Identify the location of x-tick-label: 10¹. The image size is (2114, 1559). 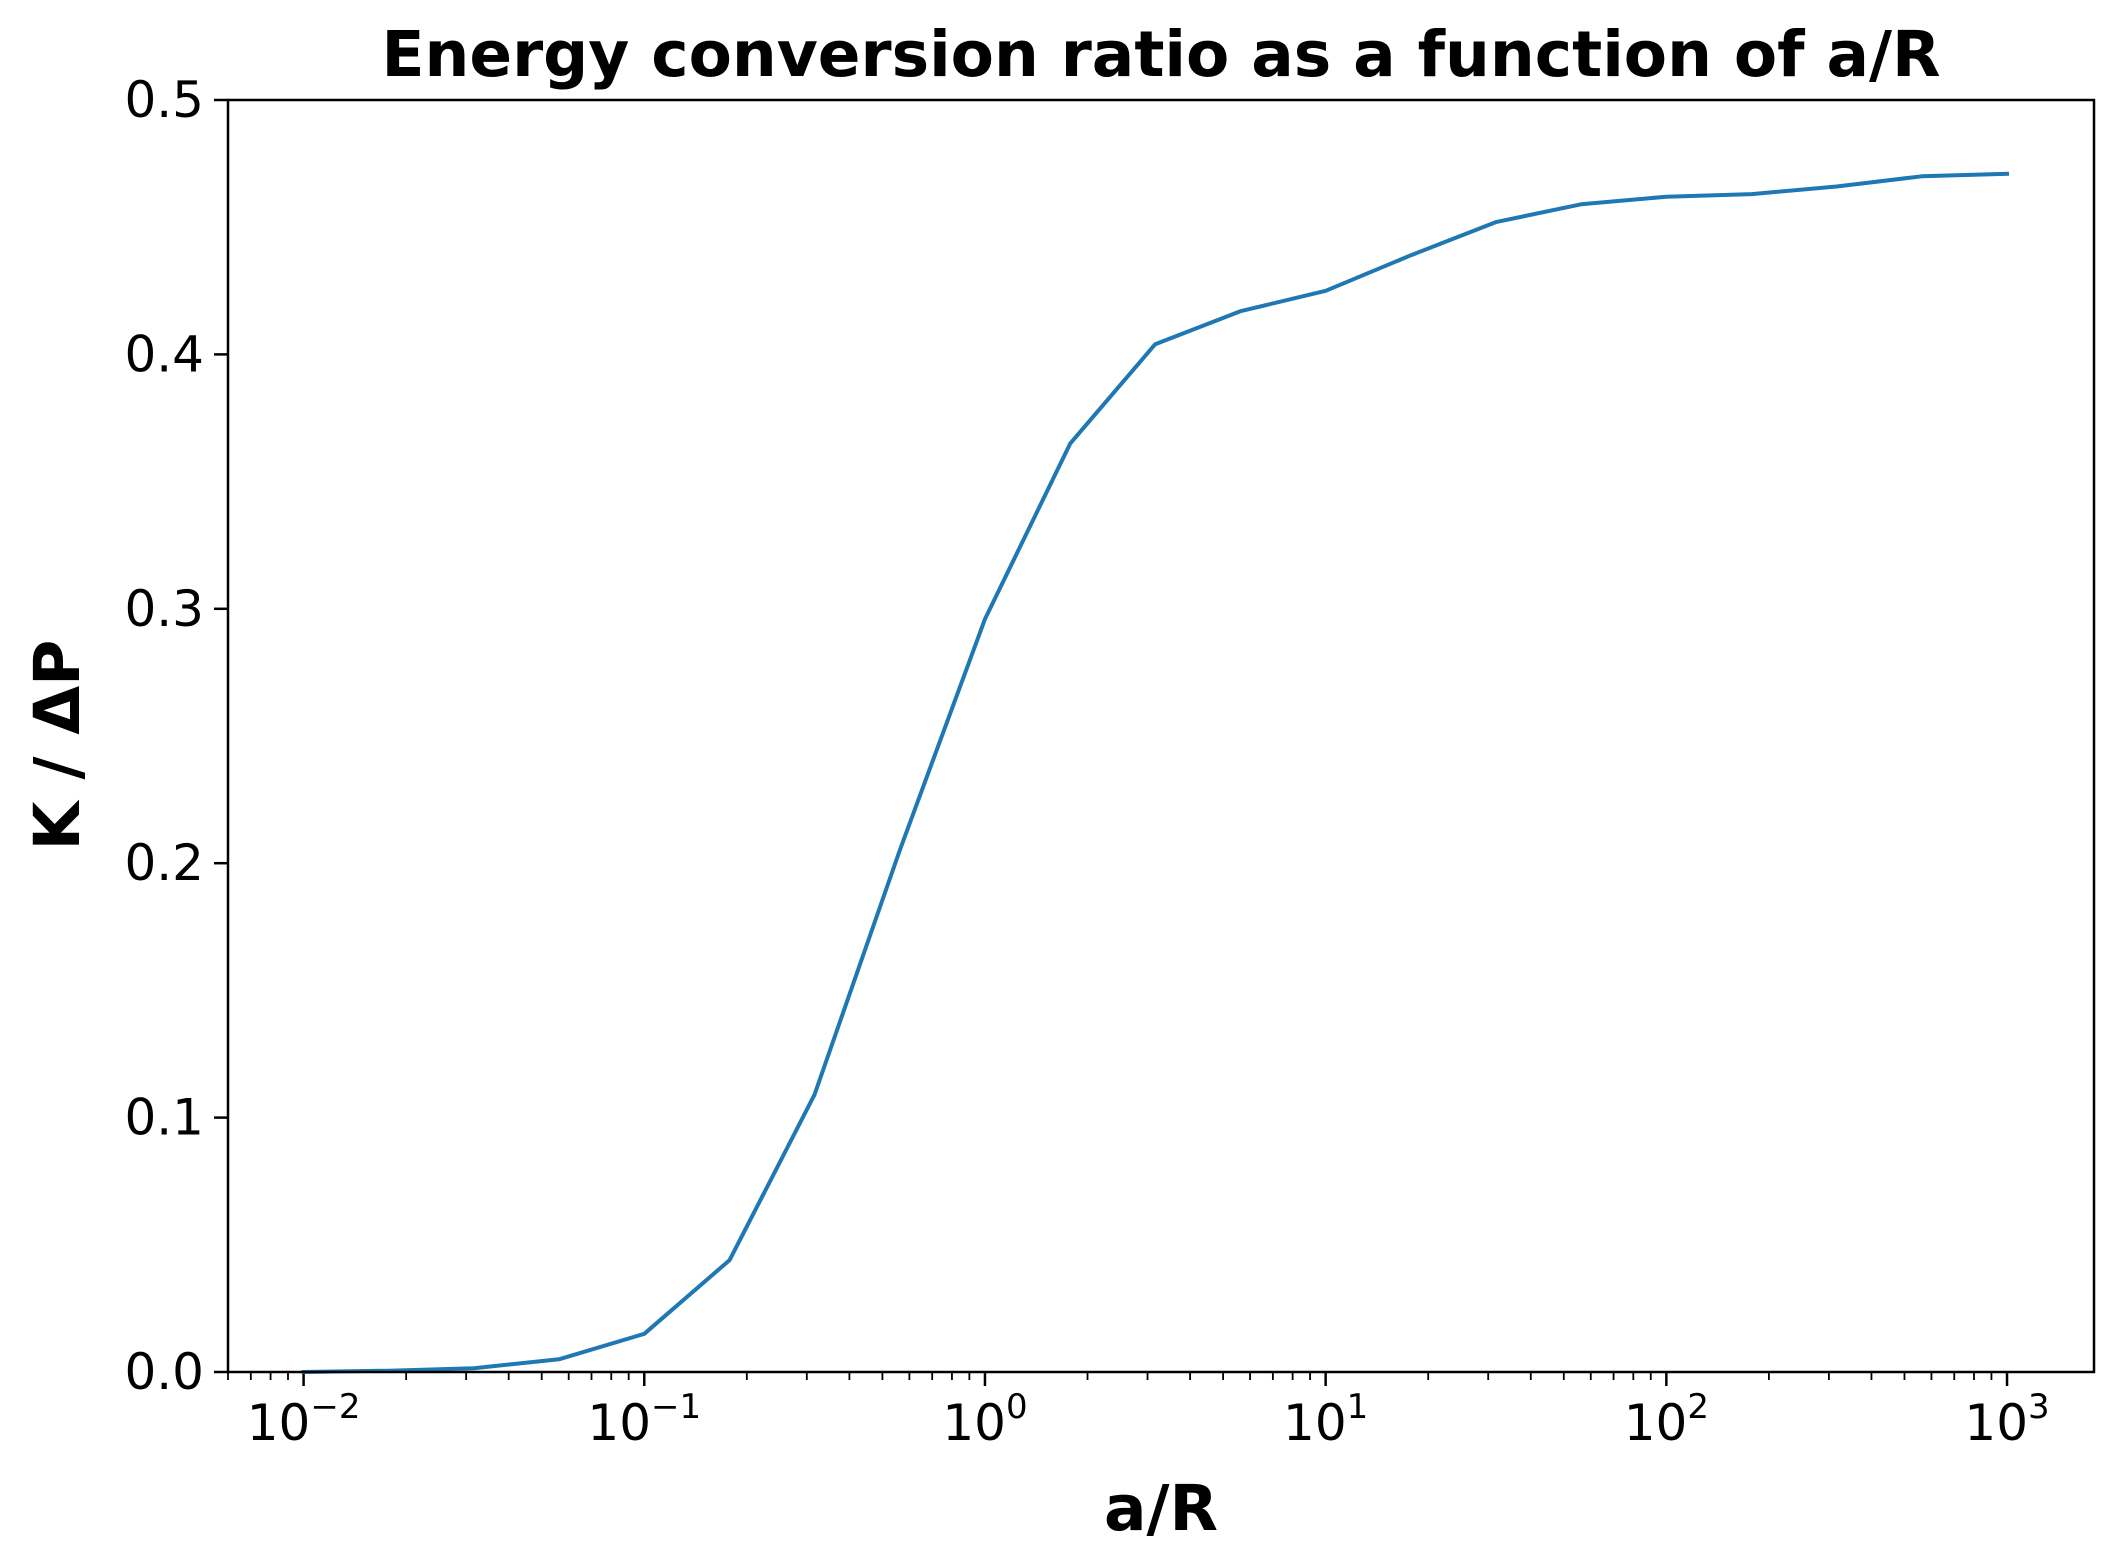
(1325, 1419).